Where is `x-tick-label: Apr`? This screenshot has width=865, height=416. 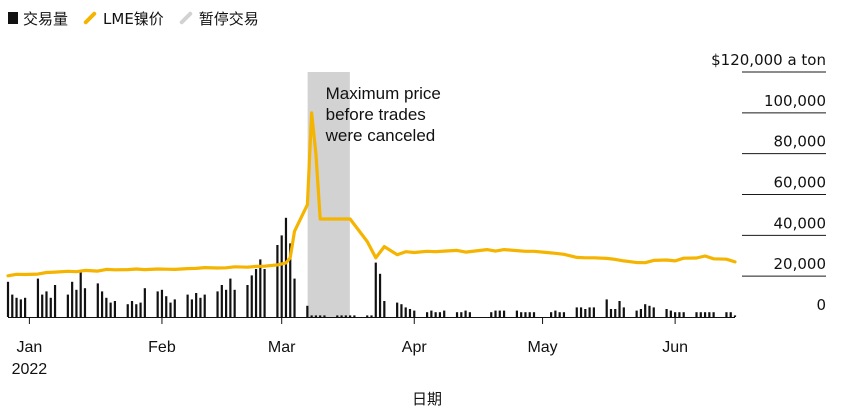 x-tick-label: Apr is located at coordinates (415, 347).